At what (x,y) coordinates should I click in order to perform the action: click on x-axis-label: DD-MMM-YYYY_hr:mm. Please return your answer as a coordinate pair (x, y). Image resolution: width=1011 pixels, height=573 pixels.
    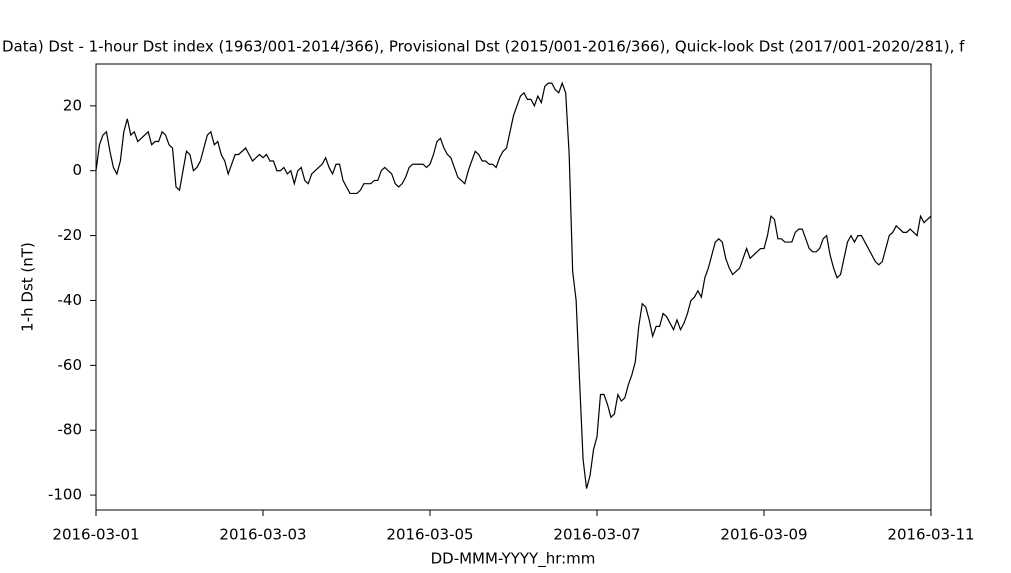
    Looking at the image, I should click on (513, 559).